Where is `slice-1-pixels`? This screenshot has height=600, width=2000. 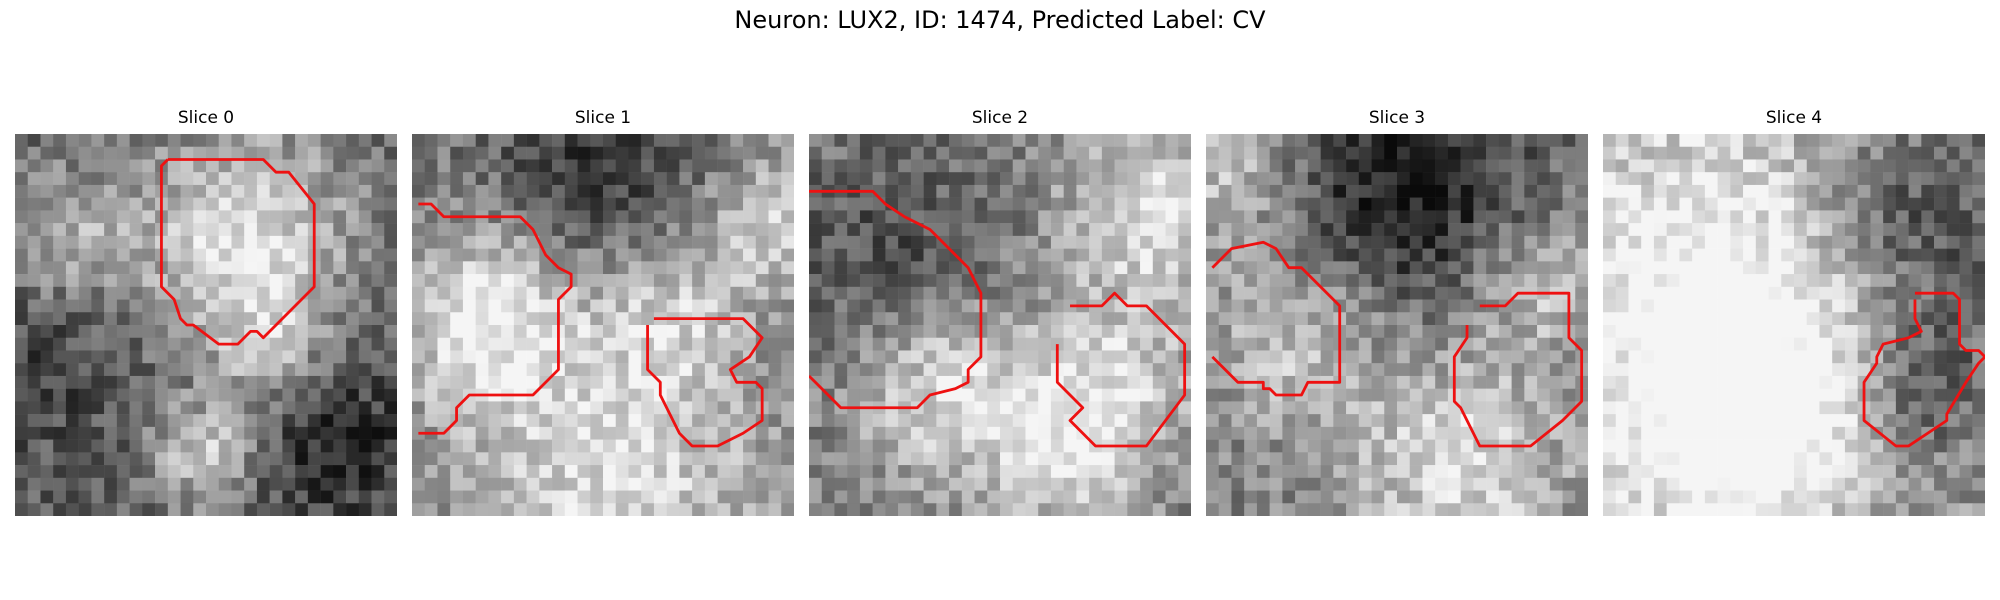
slice-1-pixels is located at coordinates (603, 325).